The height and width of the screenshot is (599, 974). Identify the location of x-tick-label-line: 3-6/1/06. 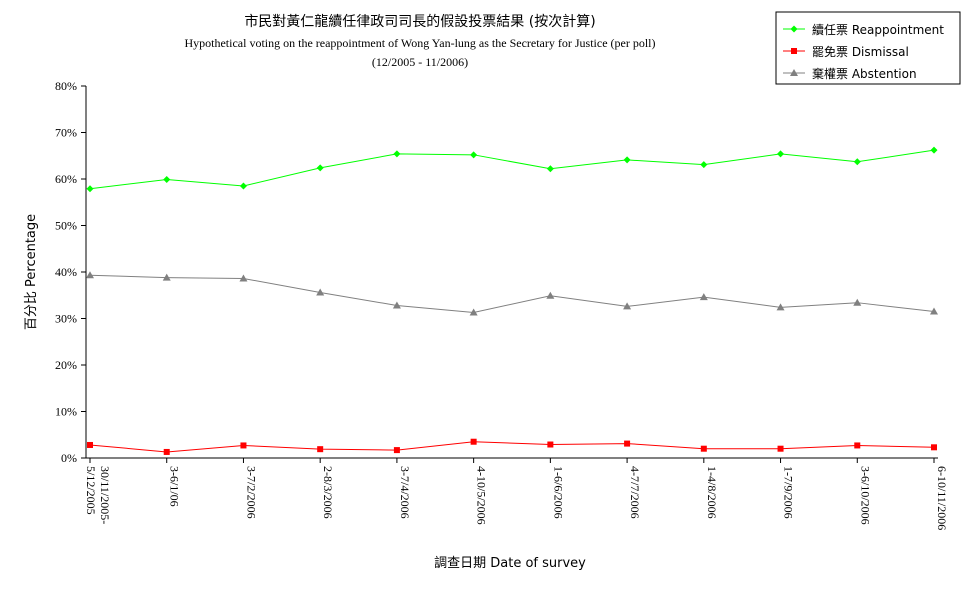
(175, 486).